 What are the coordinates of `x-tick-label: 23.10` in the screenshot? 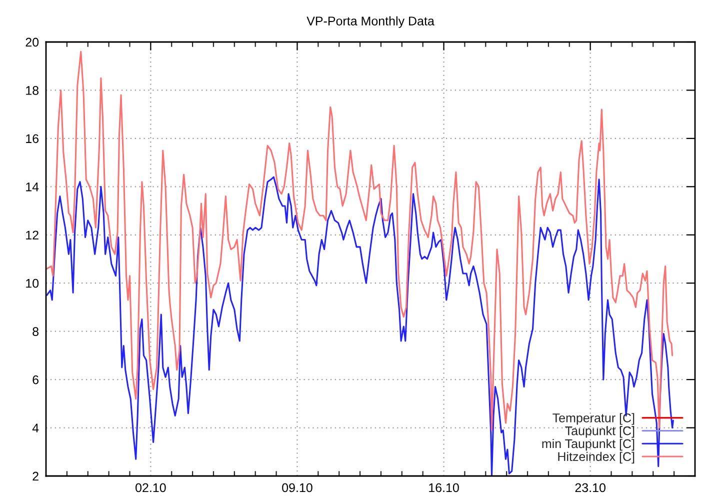 It's located at (590, 487).